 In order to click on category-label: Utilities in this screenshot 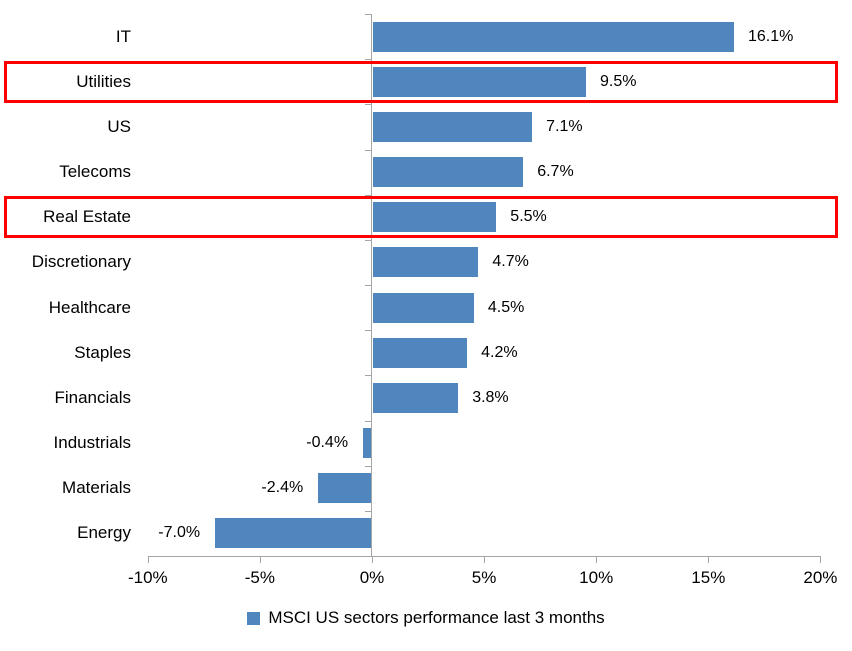, I will do `click(103, 81)`.